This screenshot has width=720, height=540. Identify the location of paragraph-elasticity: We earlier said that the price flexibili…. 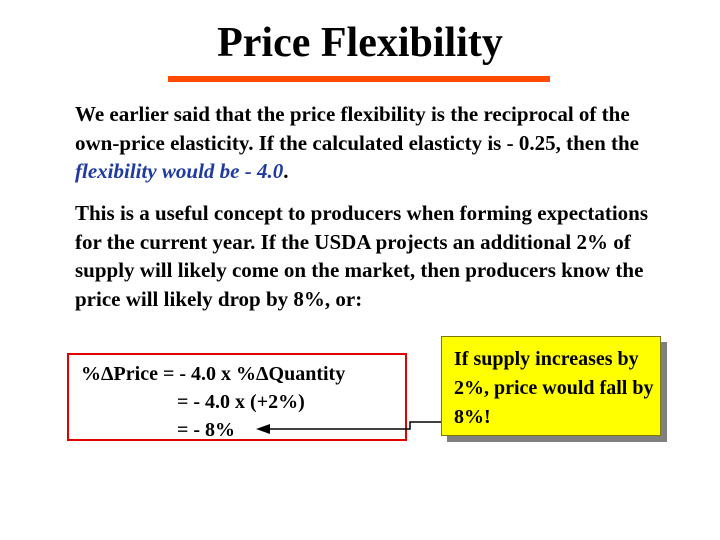
(375, 143).